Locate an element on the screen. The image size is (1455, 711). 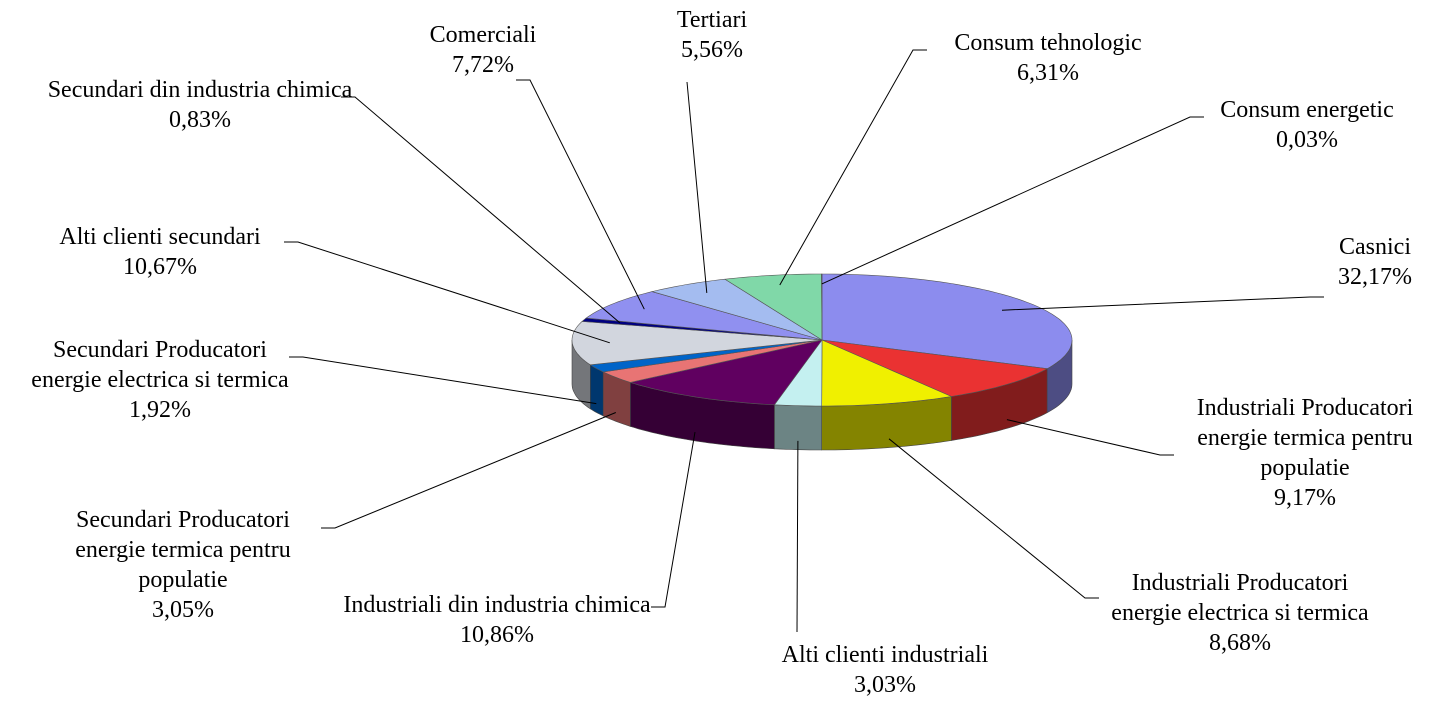
slice-label: Consum tehnologic 6,31% is located at coordinates (1048, 58).